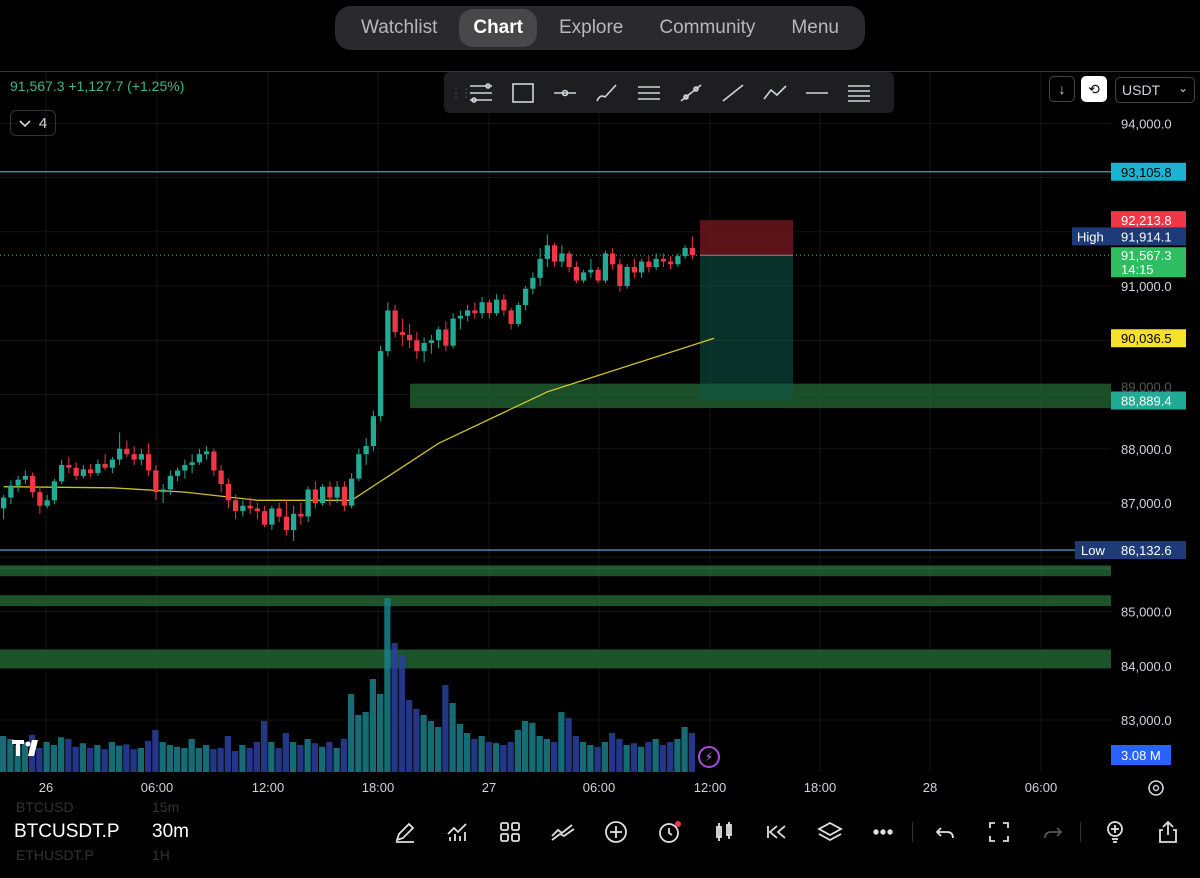 The image size is (1200, 878). Describe the element at coordinates (399, 27) in the screenshot. I see `tab-watchlist: Watchlist` at that location.